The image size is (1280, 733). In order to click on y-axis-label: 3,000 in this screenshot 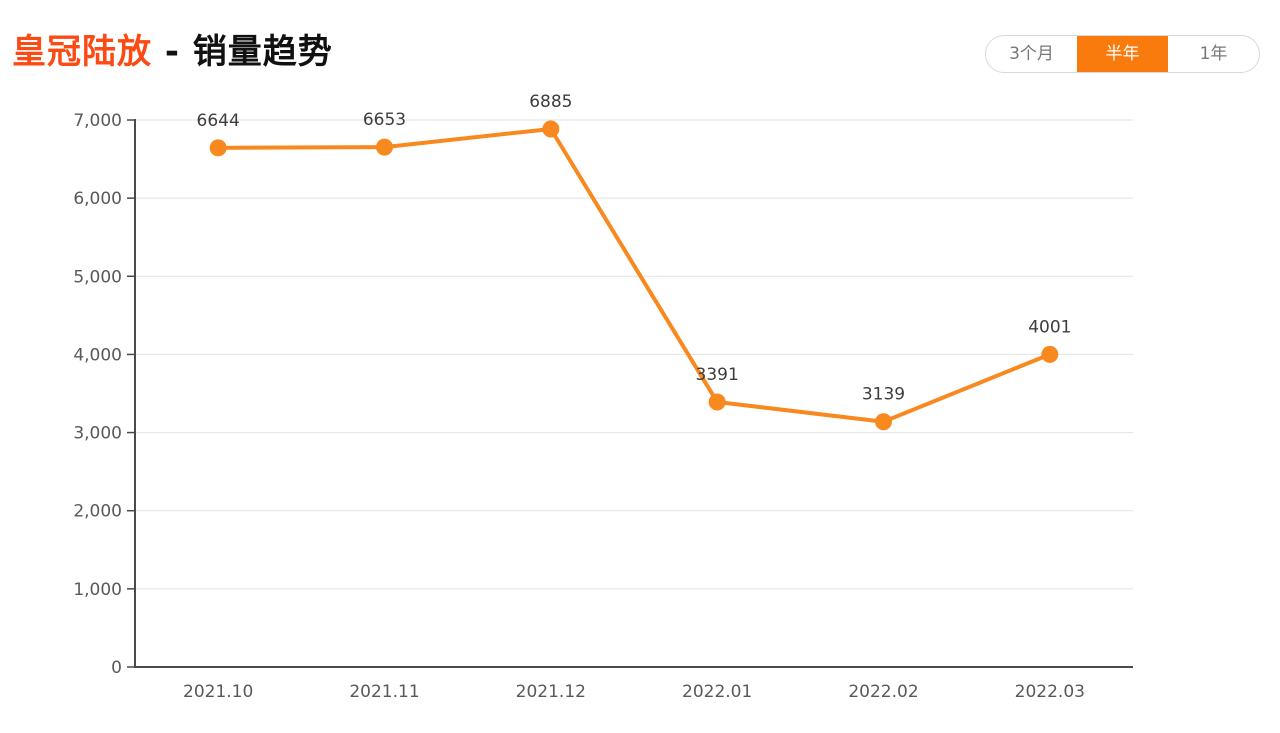, I will do `click(97, 434)`.